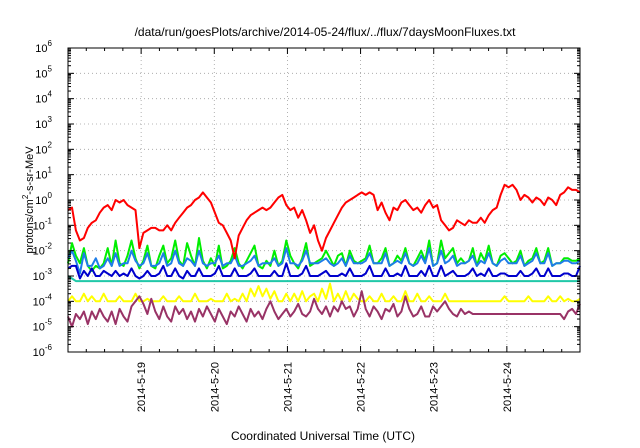 Image resolution: width=640 pixels, height=448 pixels. Describe the element at coordinates (215, 387) in the screenshot. I see `x-tick-label: 2014-5-20` at that location.